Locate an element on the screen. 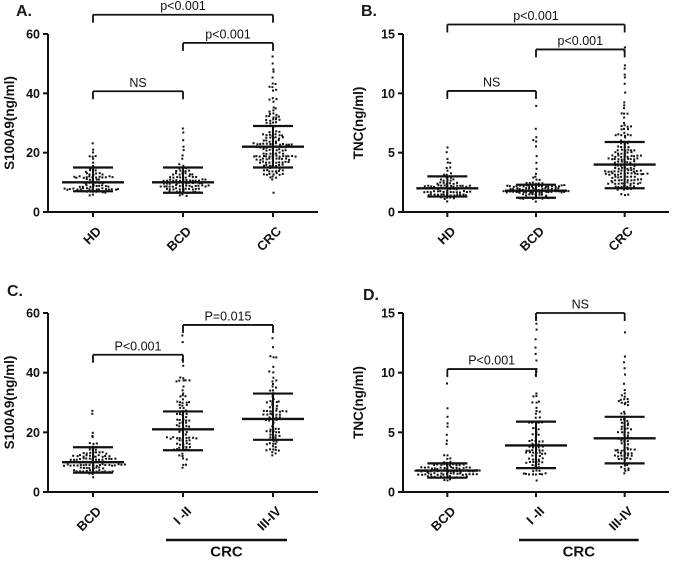  y-tick-label: 10 is located at coordinates (388, 373).